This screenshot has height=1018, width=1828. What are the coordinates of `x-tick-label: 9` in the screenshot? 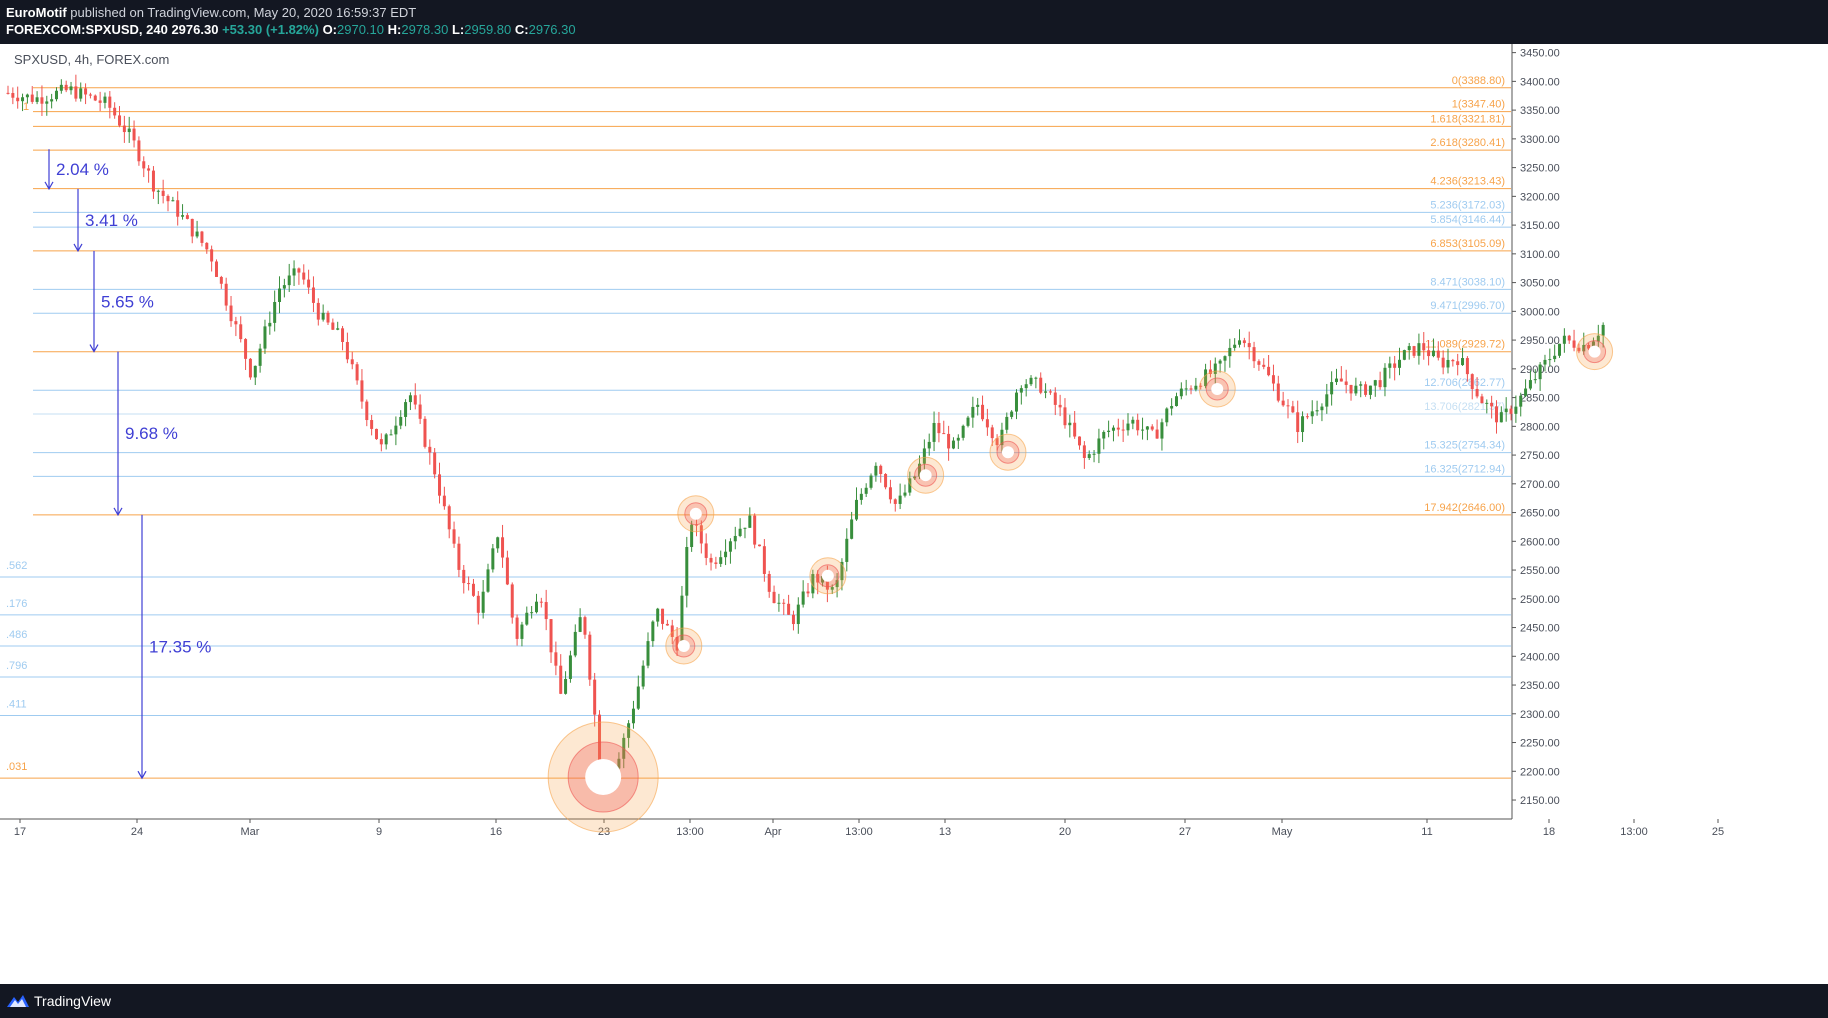 It's located at (379, 832).